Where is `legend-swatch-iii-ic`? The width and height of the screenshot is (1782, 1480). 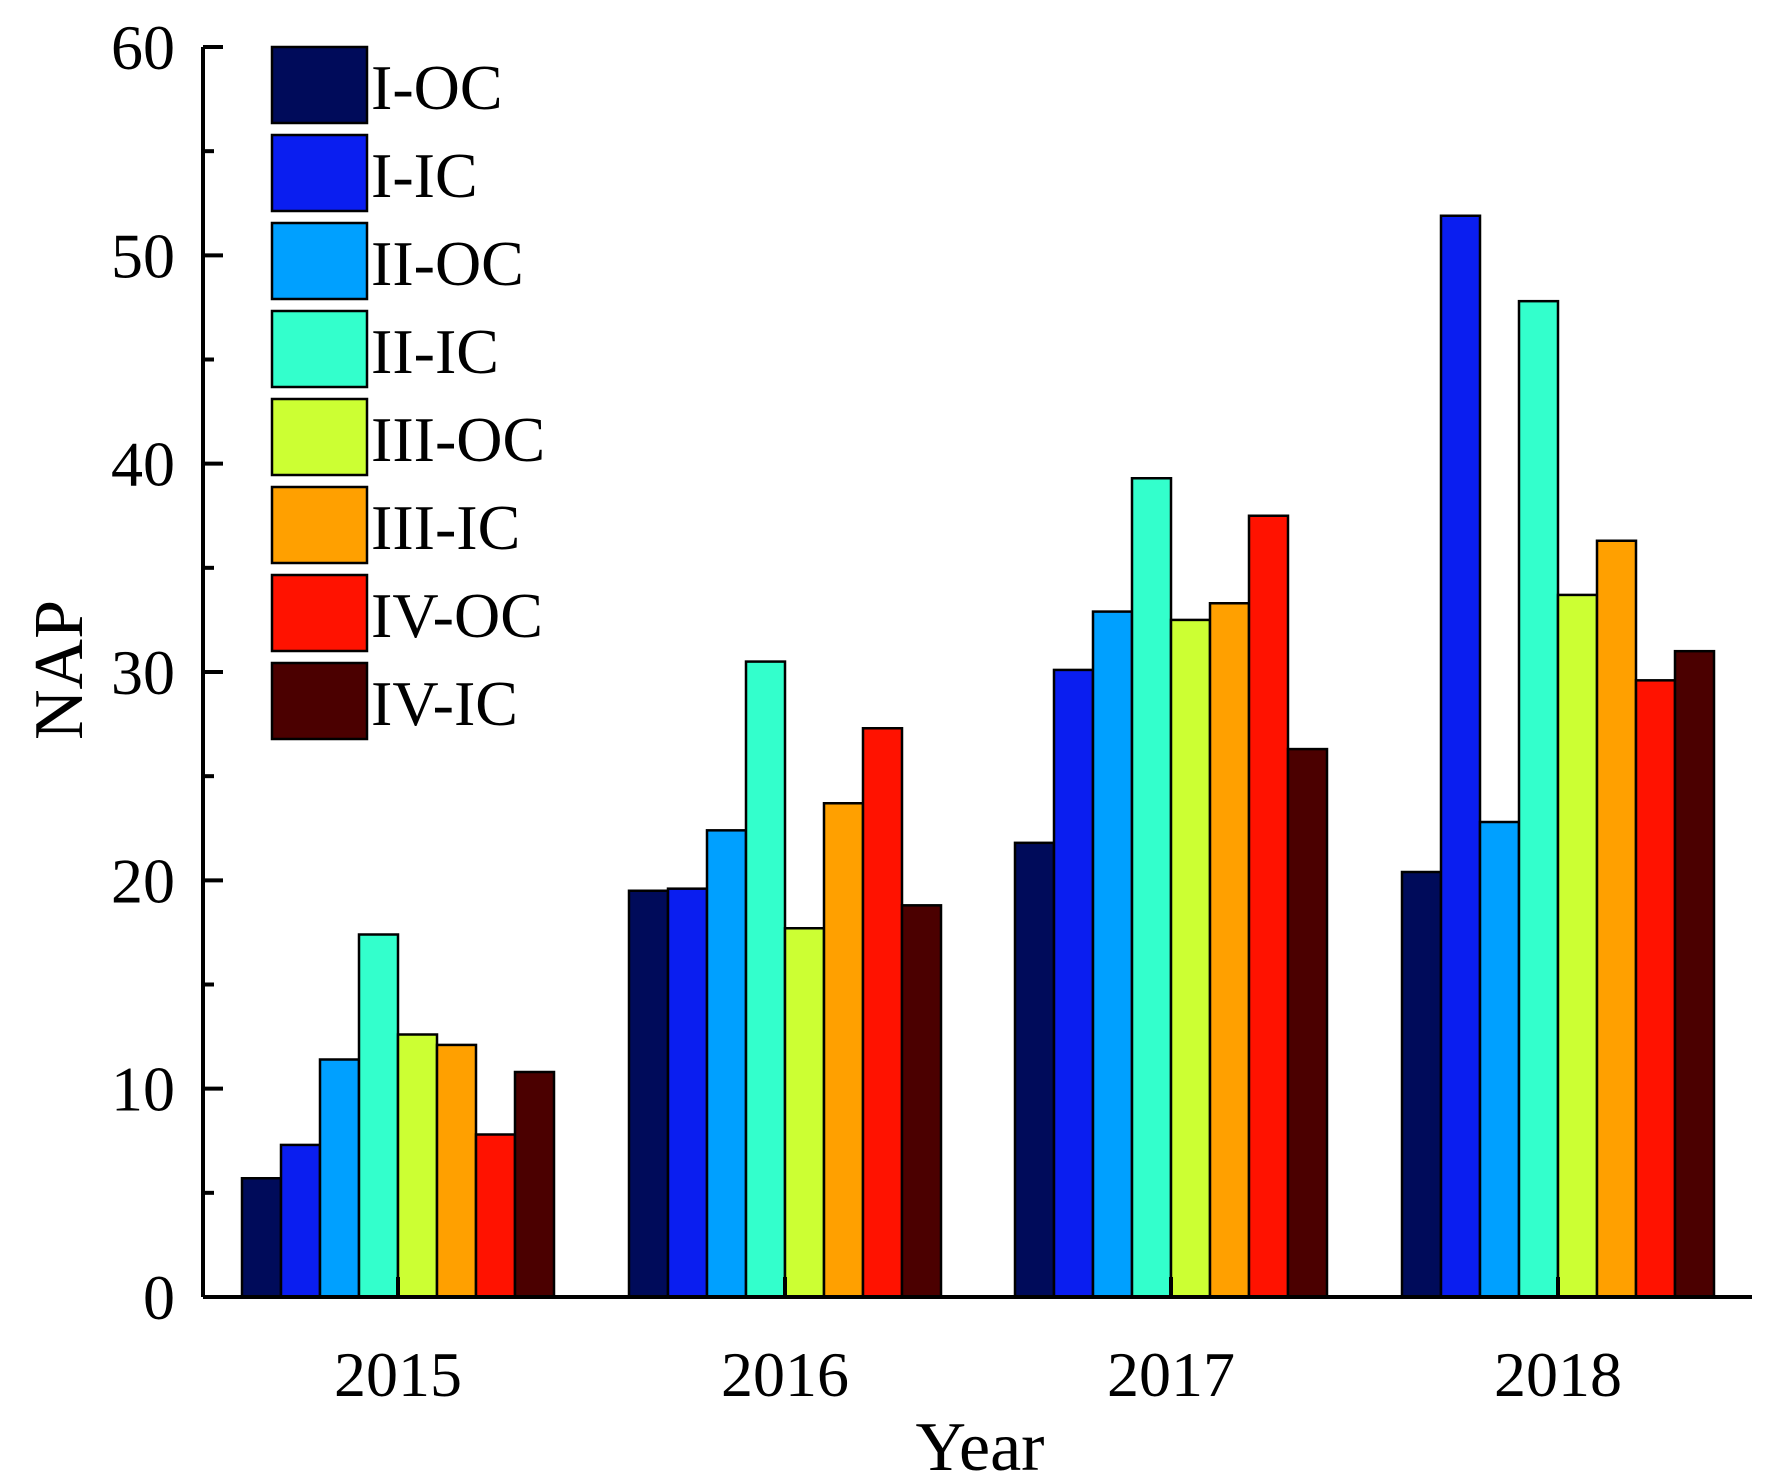 legend-swatch-iii-ic is located at coordinates (319, 525).